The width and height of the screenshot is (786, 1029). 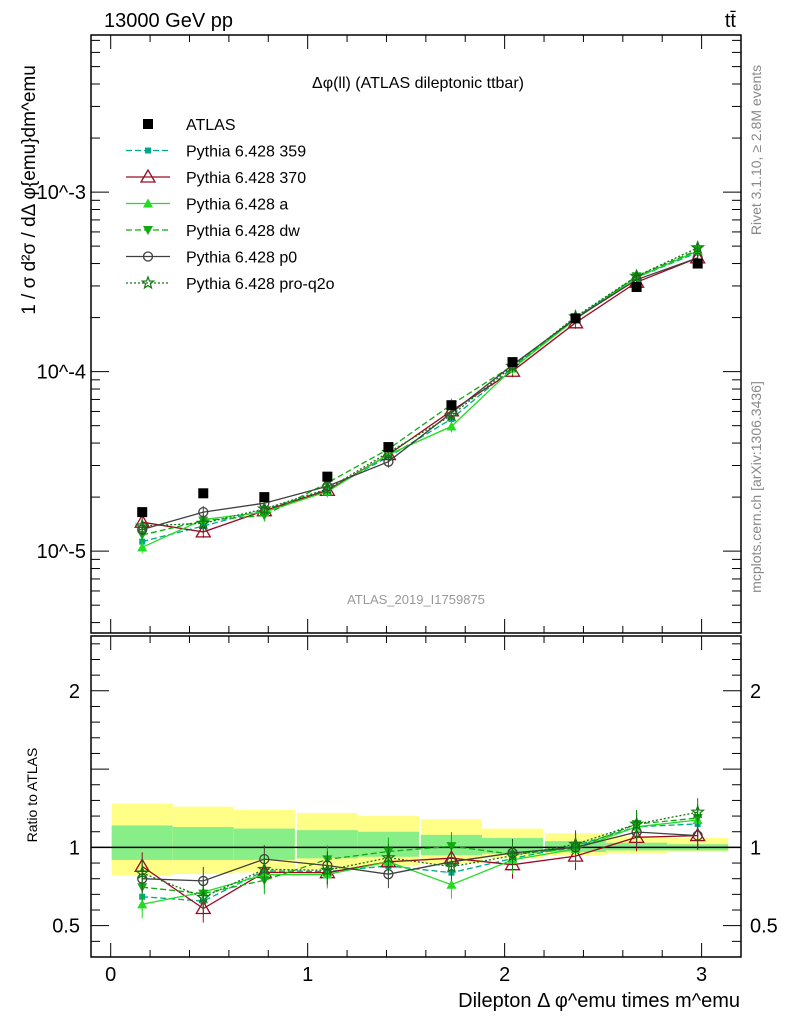 I want to click on header-right-label: tt̄, so click(x=731, y=21).